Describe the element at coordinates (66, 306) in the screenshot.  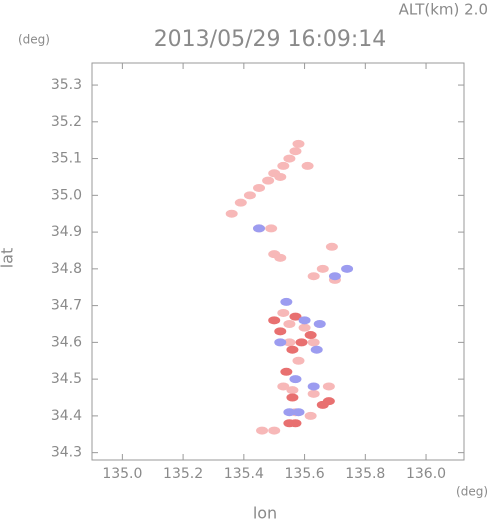
I see `y-tick-label: 34.7` at that location.